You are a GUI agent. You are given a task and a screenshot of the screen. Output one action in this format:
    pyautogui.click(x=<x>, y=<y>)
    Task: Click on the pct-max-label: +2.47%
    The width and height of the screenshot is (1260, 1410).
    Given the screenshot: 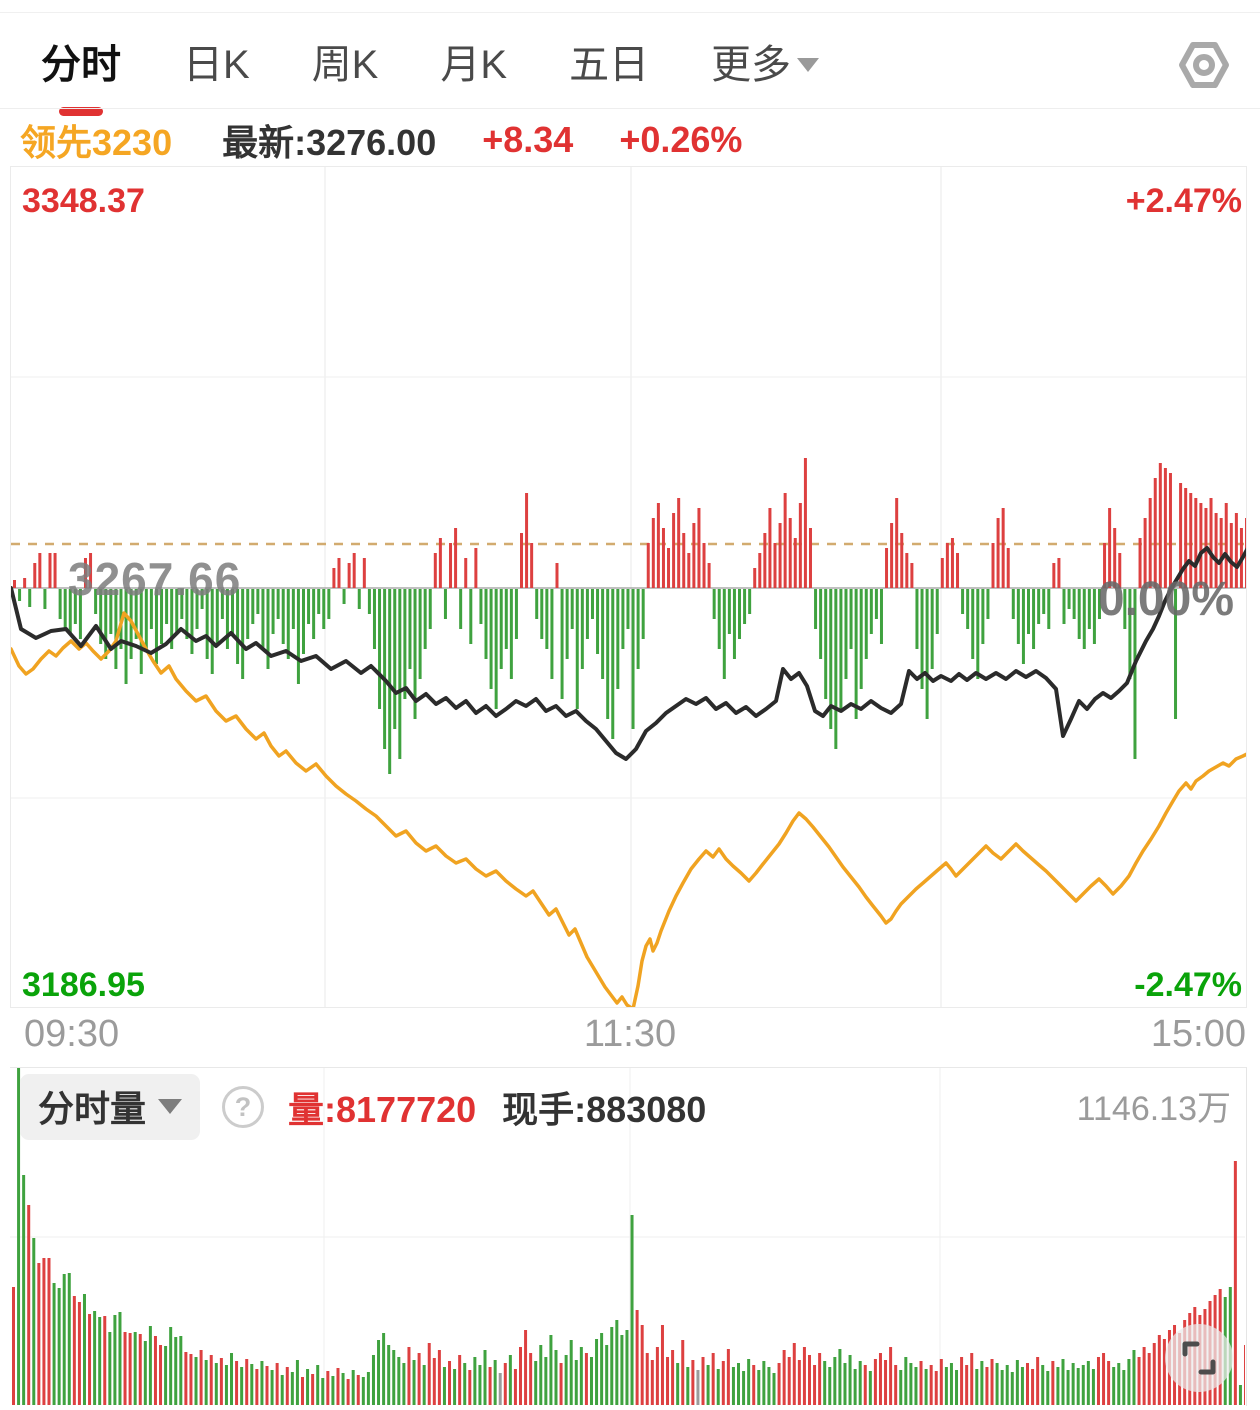 What is the action you would take?
    pyautogui.click(x=1183, y=201)
    